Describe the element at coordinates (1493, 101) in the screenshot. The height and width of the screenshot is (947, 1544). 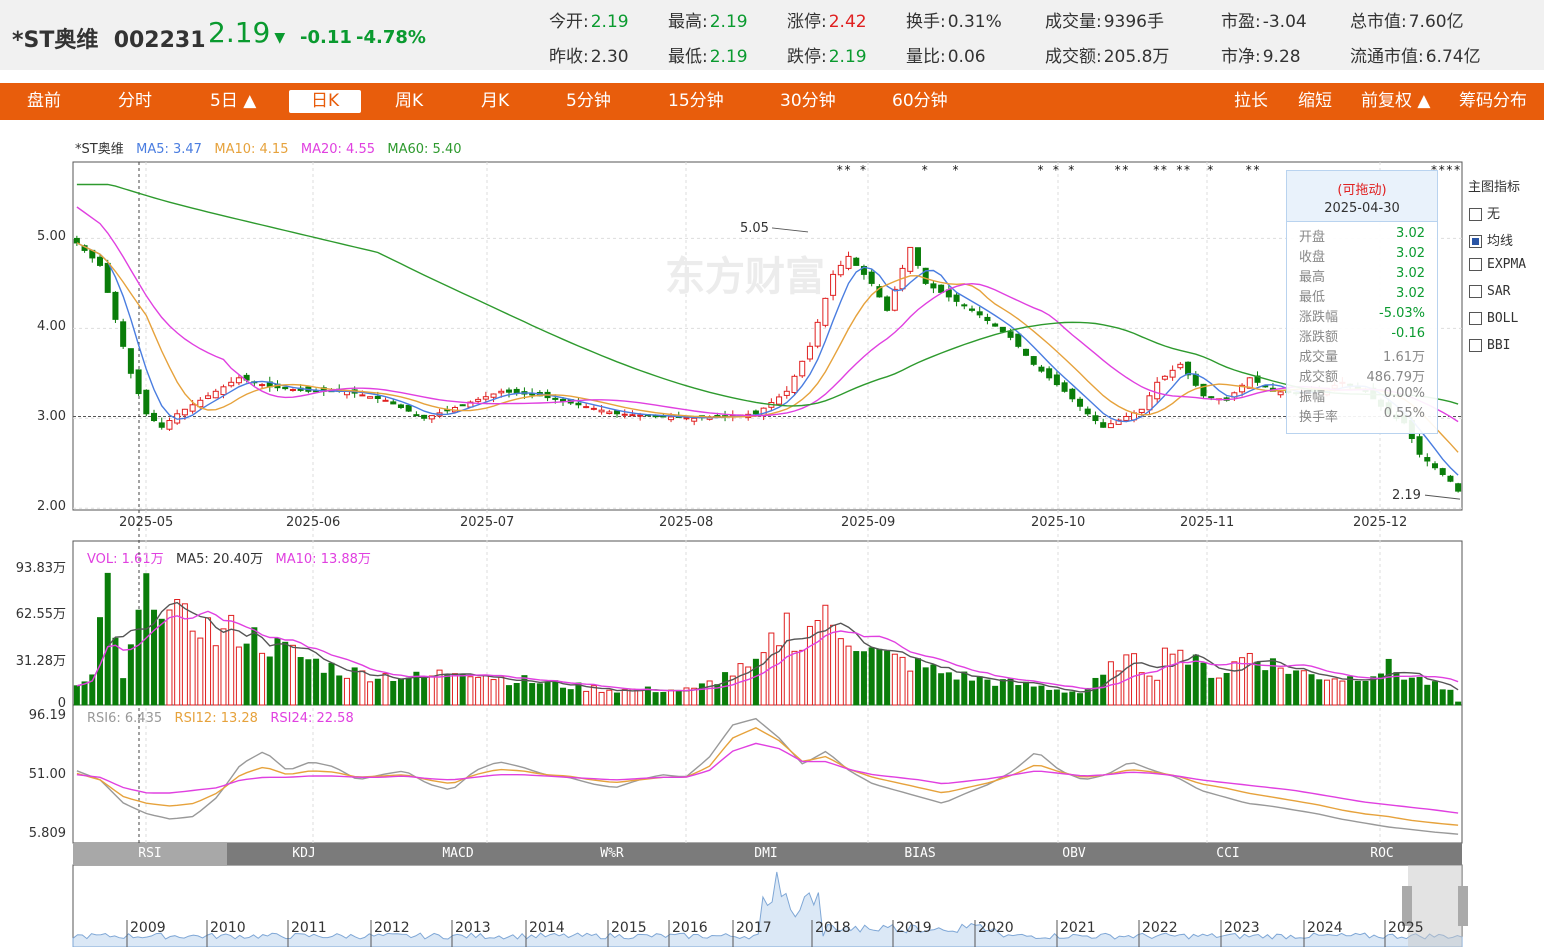
I see `nav-right-3: 筹码分布` at that location.